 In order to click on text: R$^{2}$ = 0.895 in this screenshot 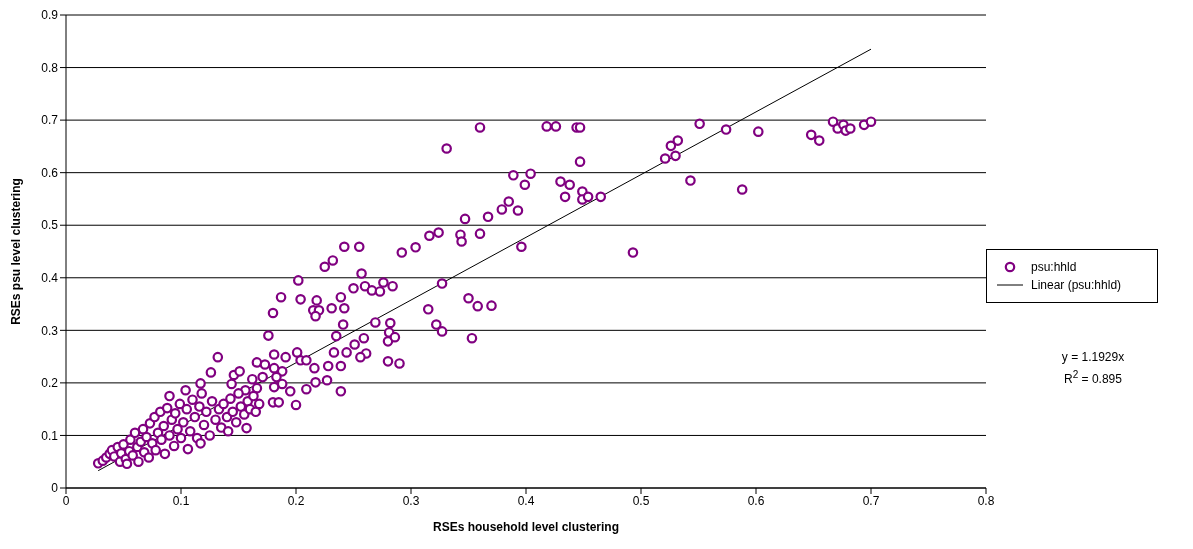, I will do `click(1093, 378)`.